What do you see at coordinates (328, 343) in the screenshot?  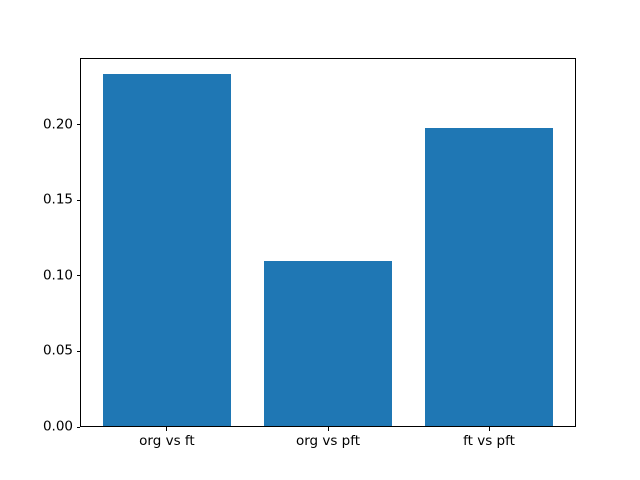 I see `bar-org-vs-pft` at bounding box center [328, 343].